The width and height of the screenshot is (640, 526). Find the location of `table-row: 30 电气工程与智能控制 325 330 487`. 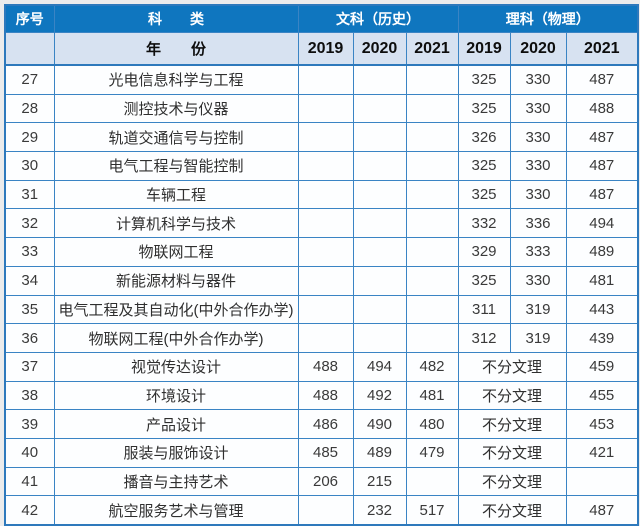

table-row: 30 电气工程与智能控制 325 330 487 is located at coordinates (321, 166).